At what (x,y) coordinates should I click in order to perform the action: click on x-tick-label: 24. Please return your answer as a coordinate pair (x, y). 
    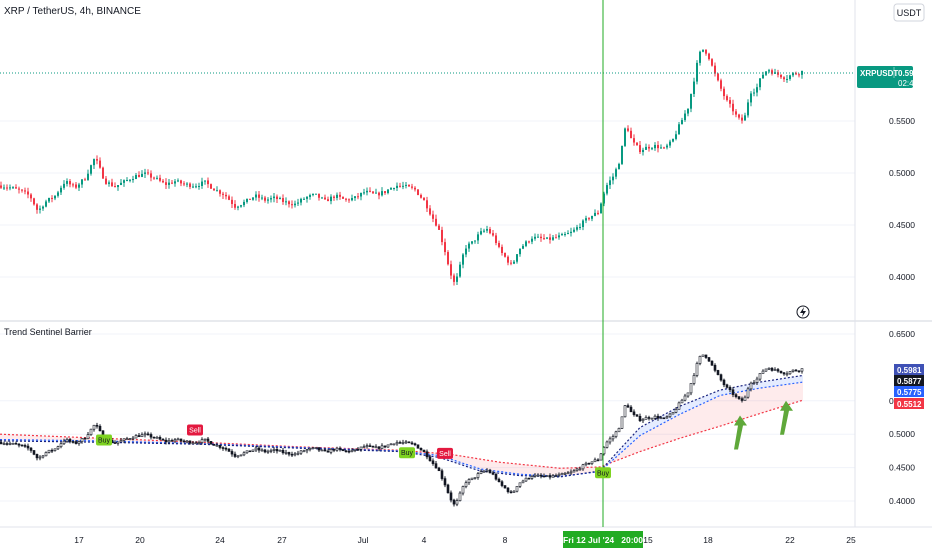
    Looking at the image, I should click on (220, 540).